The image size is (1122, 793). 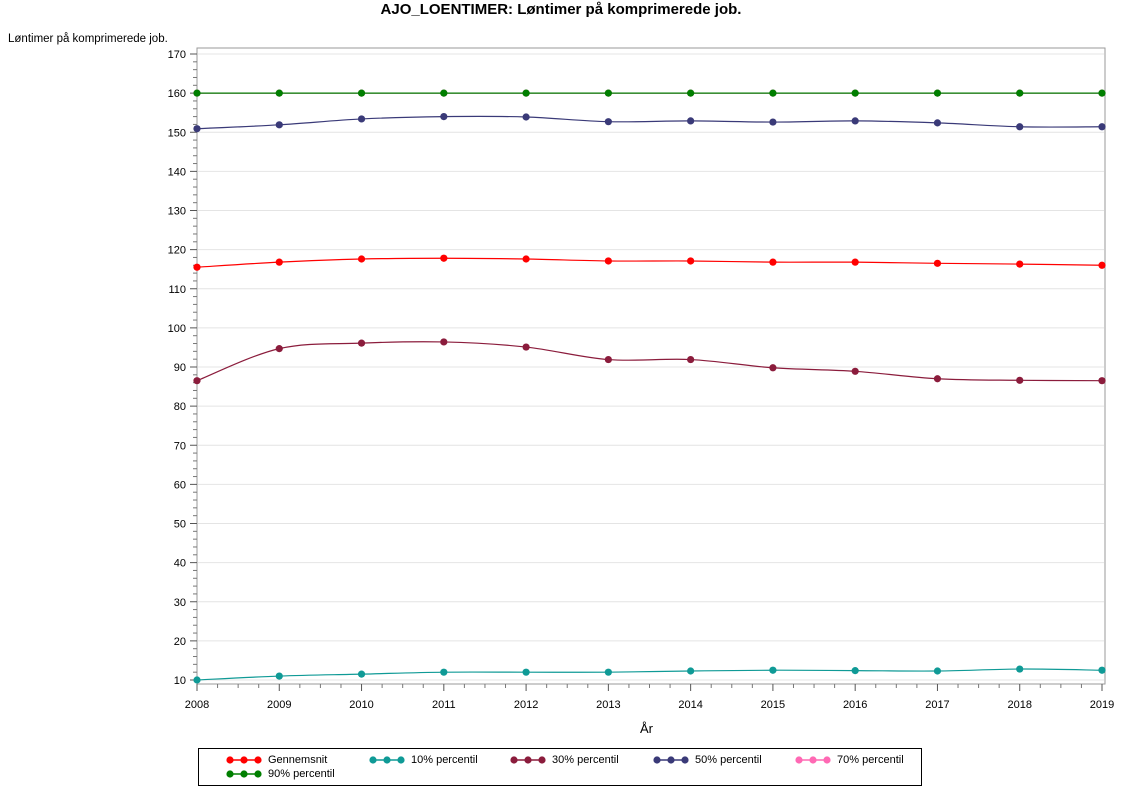 I want to click on y-tick-label: 20, so click(x=180, y=642).